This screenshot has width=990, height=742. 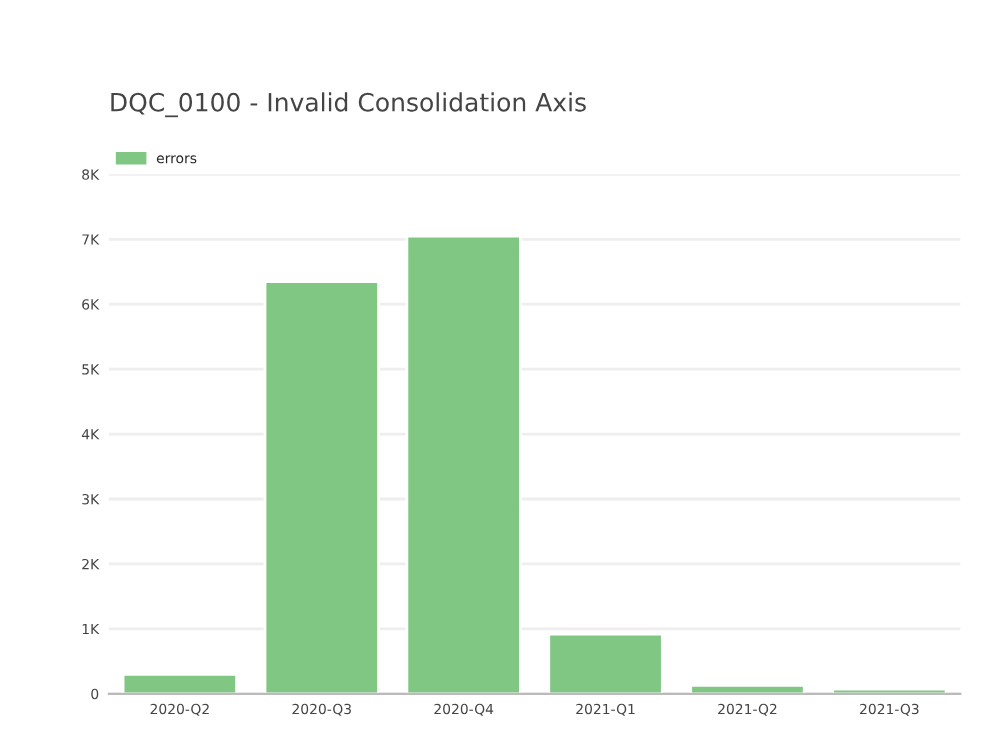 I want to click on chart-title: DQC_0100 - Invalid Consolidation Axis, so click(x=348, y=105).